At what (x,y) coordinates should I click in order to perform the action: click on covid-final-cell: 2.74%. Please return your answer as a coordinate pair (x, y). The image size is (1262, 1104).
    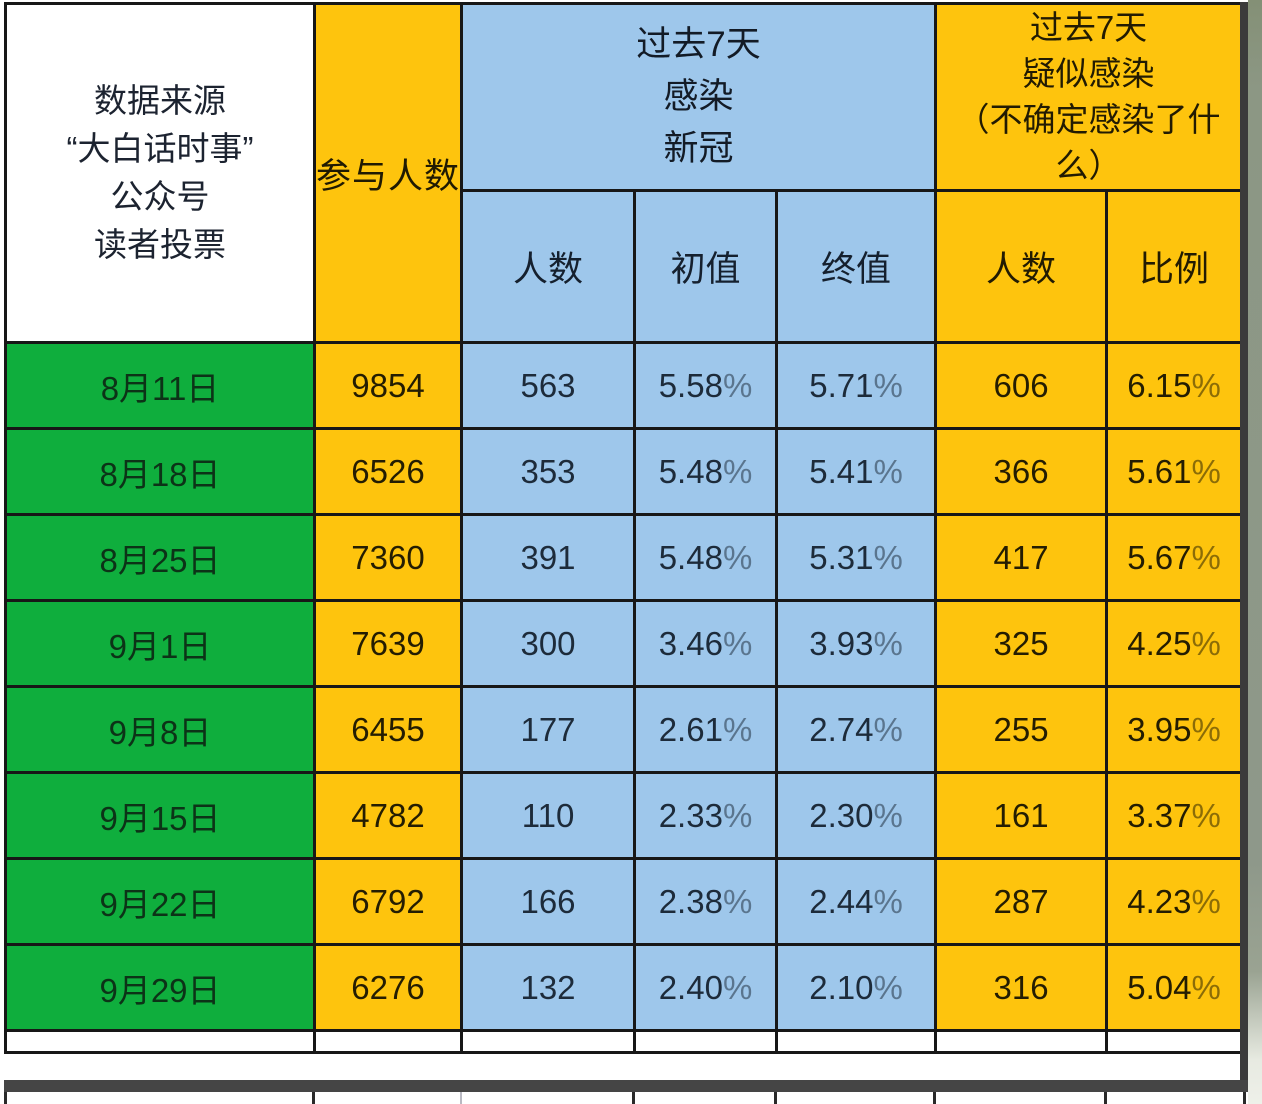
    Looking at the image, I should click on (856, 729).